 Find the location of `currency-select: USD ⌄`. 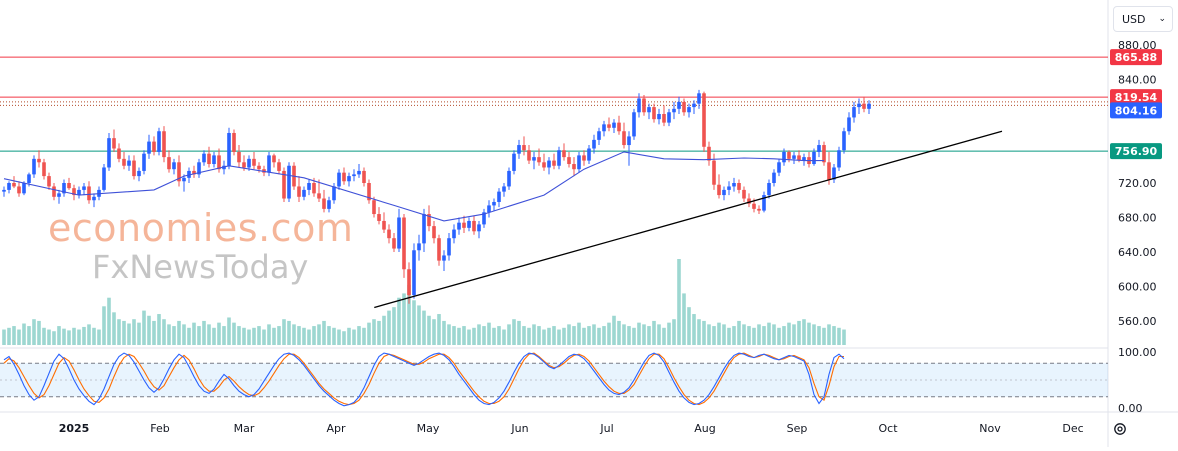

currency-select: USD ⌄ is located at coordinates (1143, 19).